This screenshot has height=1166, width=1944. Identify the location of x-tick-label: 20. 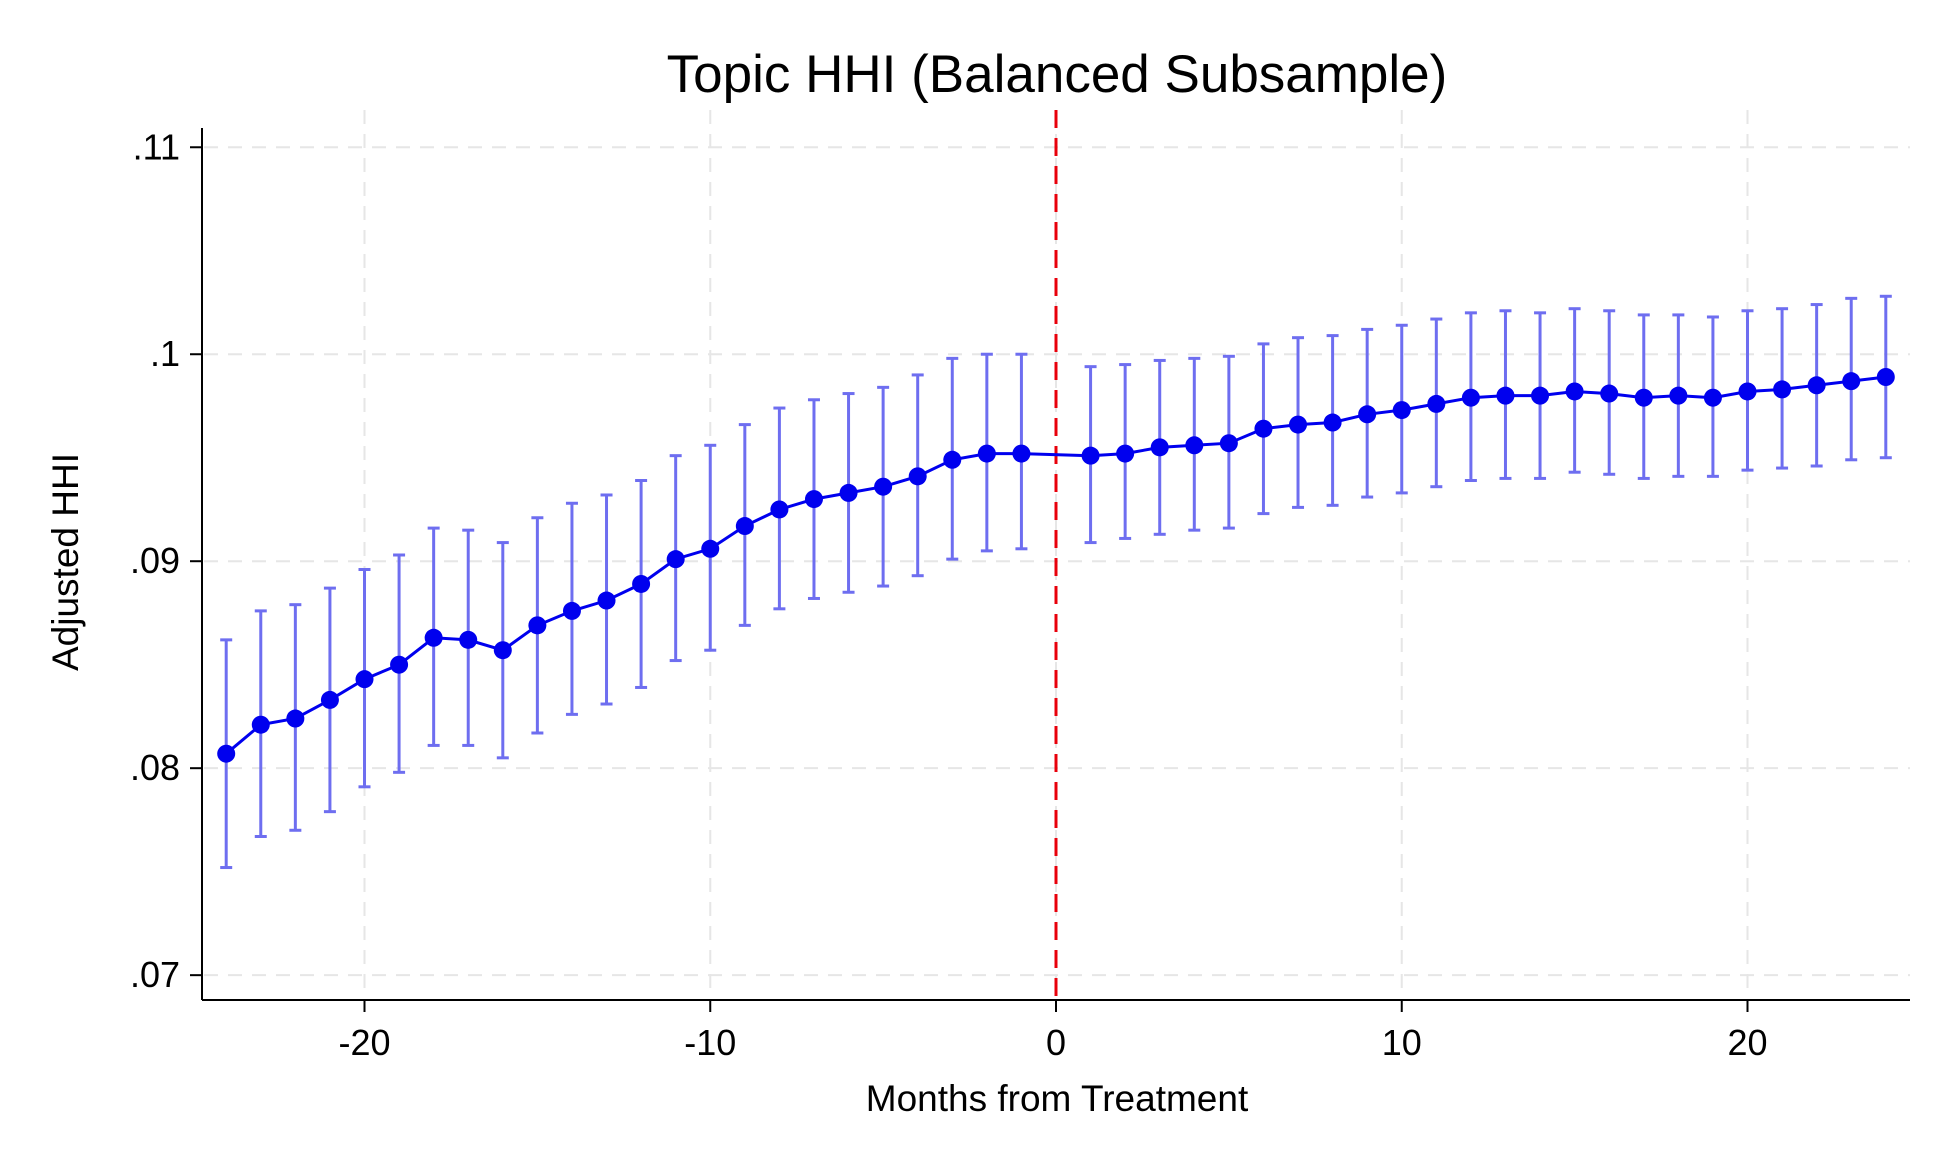
(1747, 1042).